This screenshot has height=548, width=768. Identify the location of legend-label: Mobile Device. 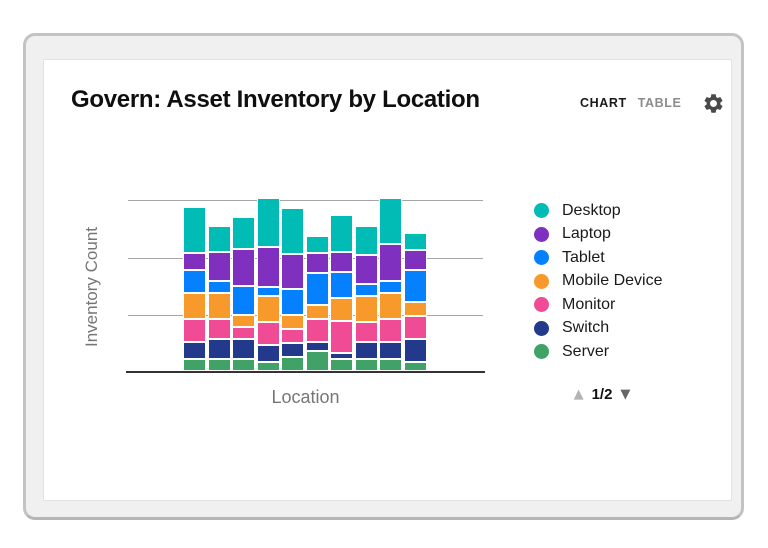
(612, 280).